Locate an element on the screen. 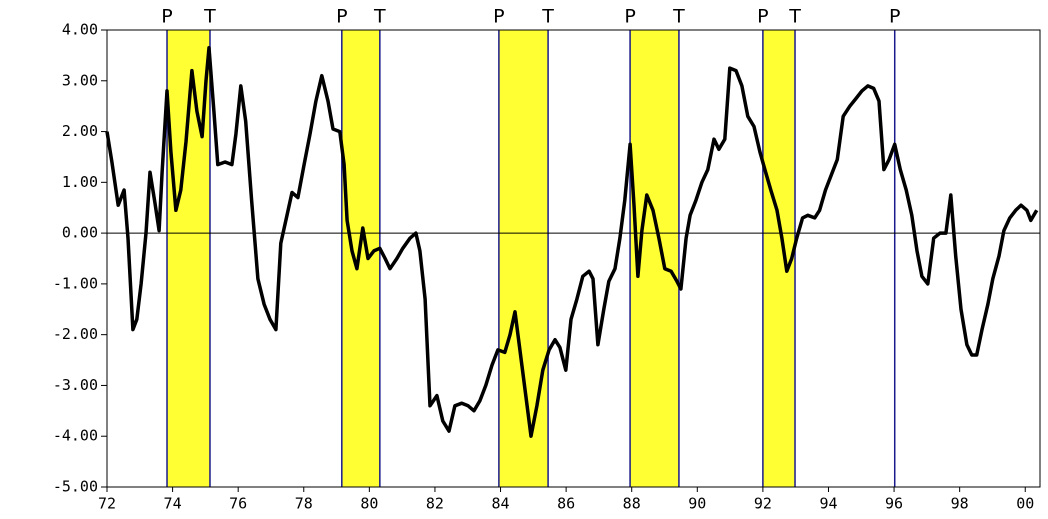 This screenshot has width=1048, height=519. x-tick-label: 76 is located at coordinates (238, 504).